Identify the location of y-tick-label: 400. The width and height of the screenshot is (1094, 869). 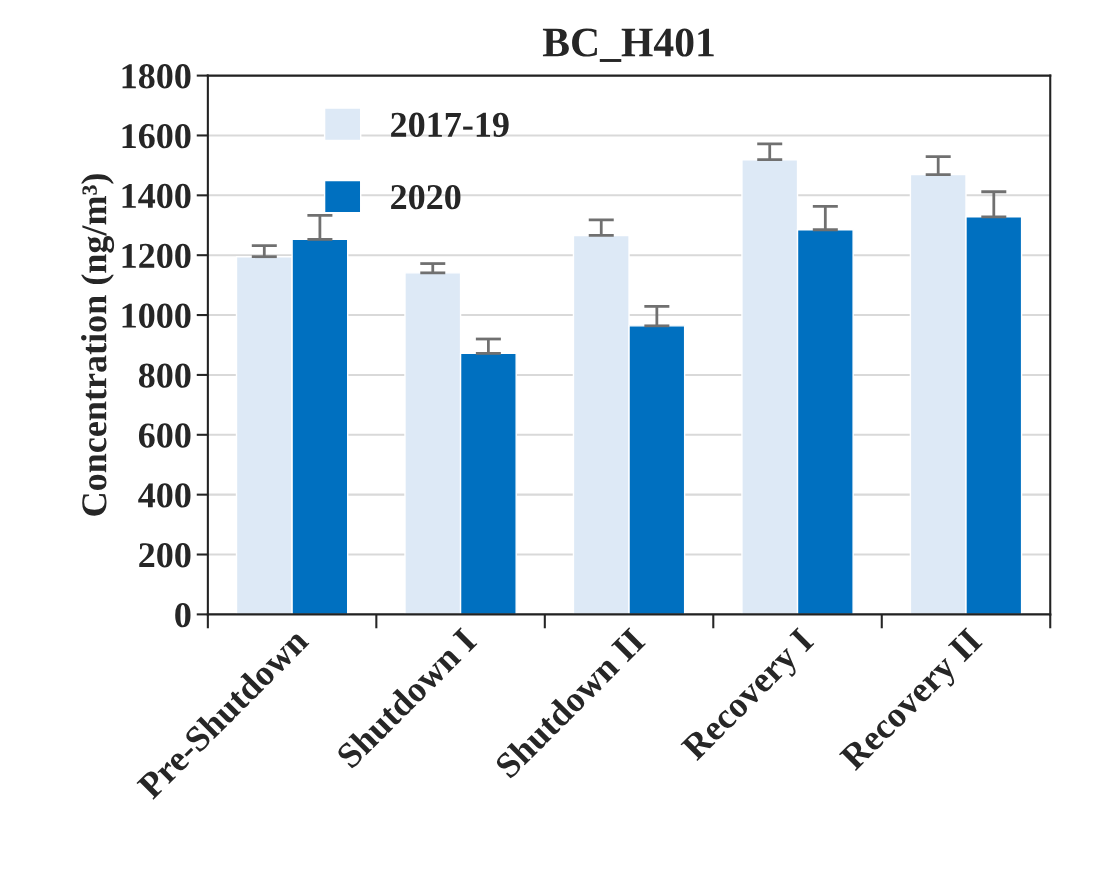
(164, 495).